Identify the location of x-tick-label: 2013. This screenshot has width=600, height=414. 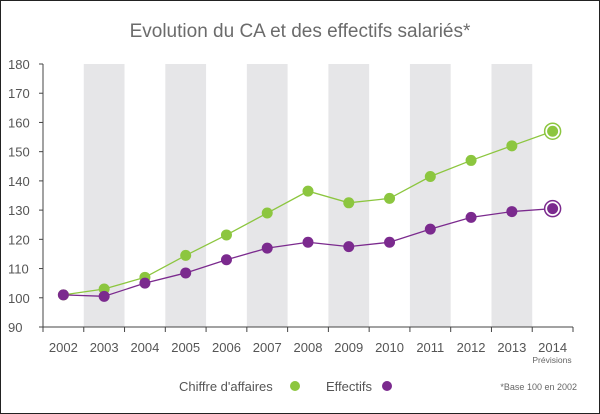
(511, 347).